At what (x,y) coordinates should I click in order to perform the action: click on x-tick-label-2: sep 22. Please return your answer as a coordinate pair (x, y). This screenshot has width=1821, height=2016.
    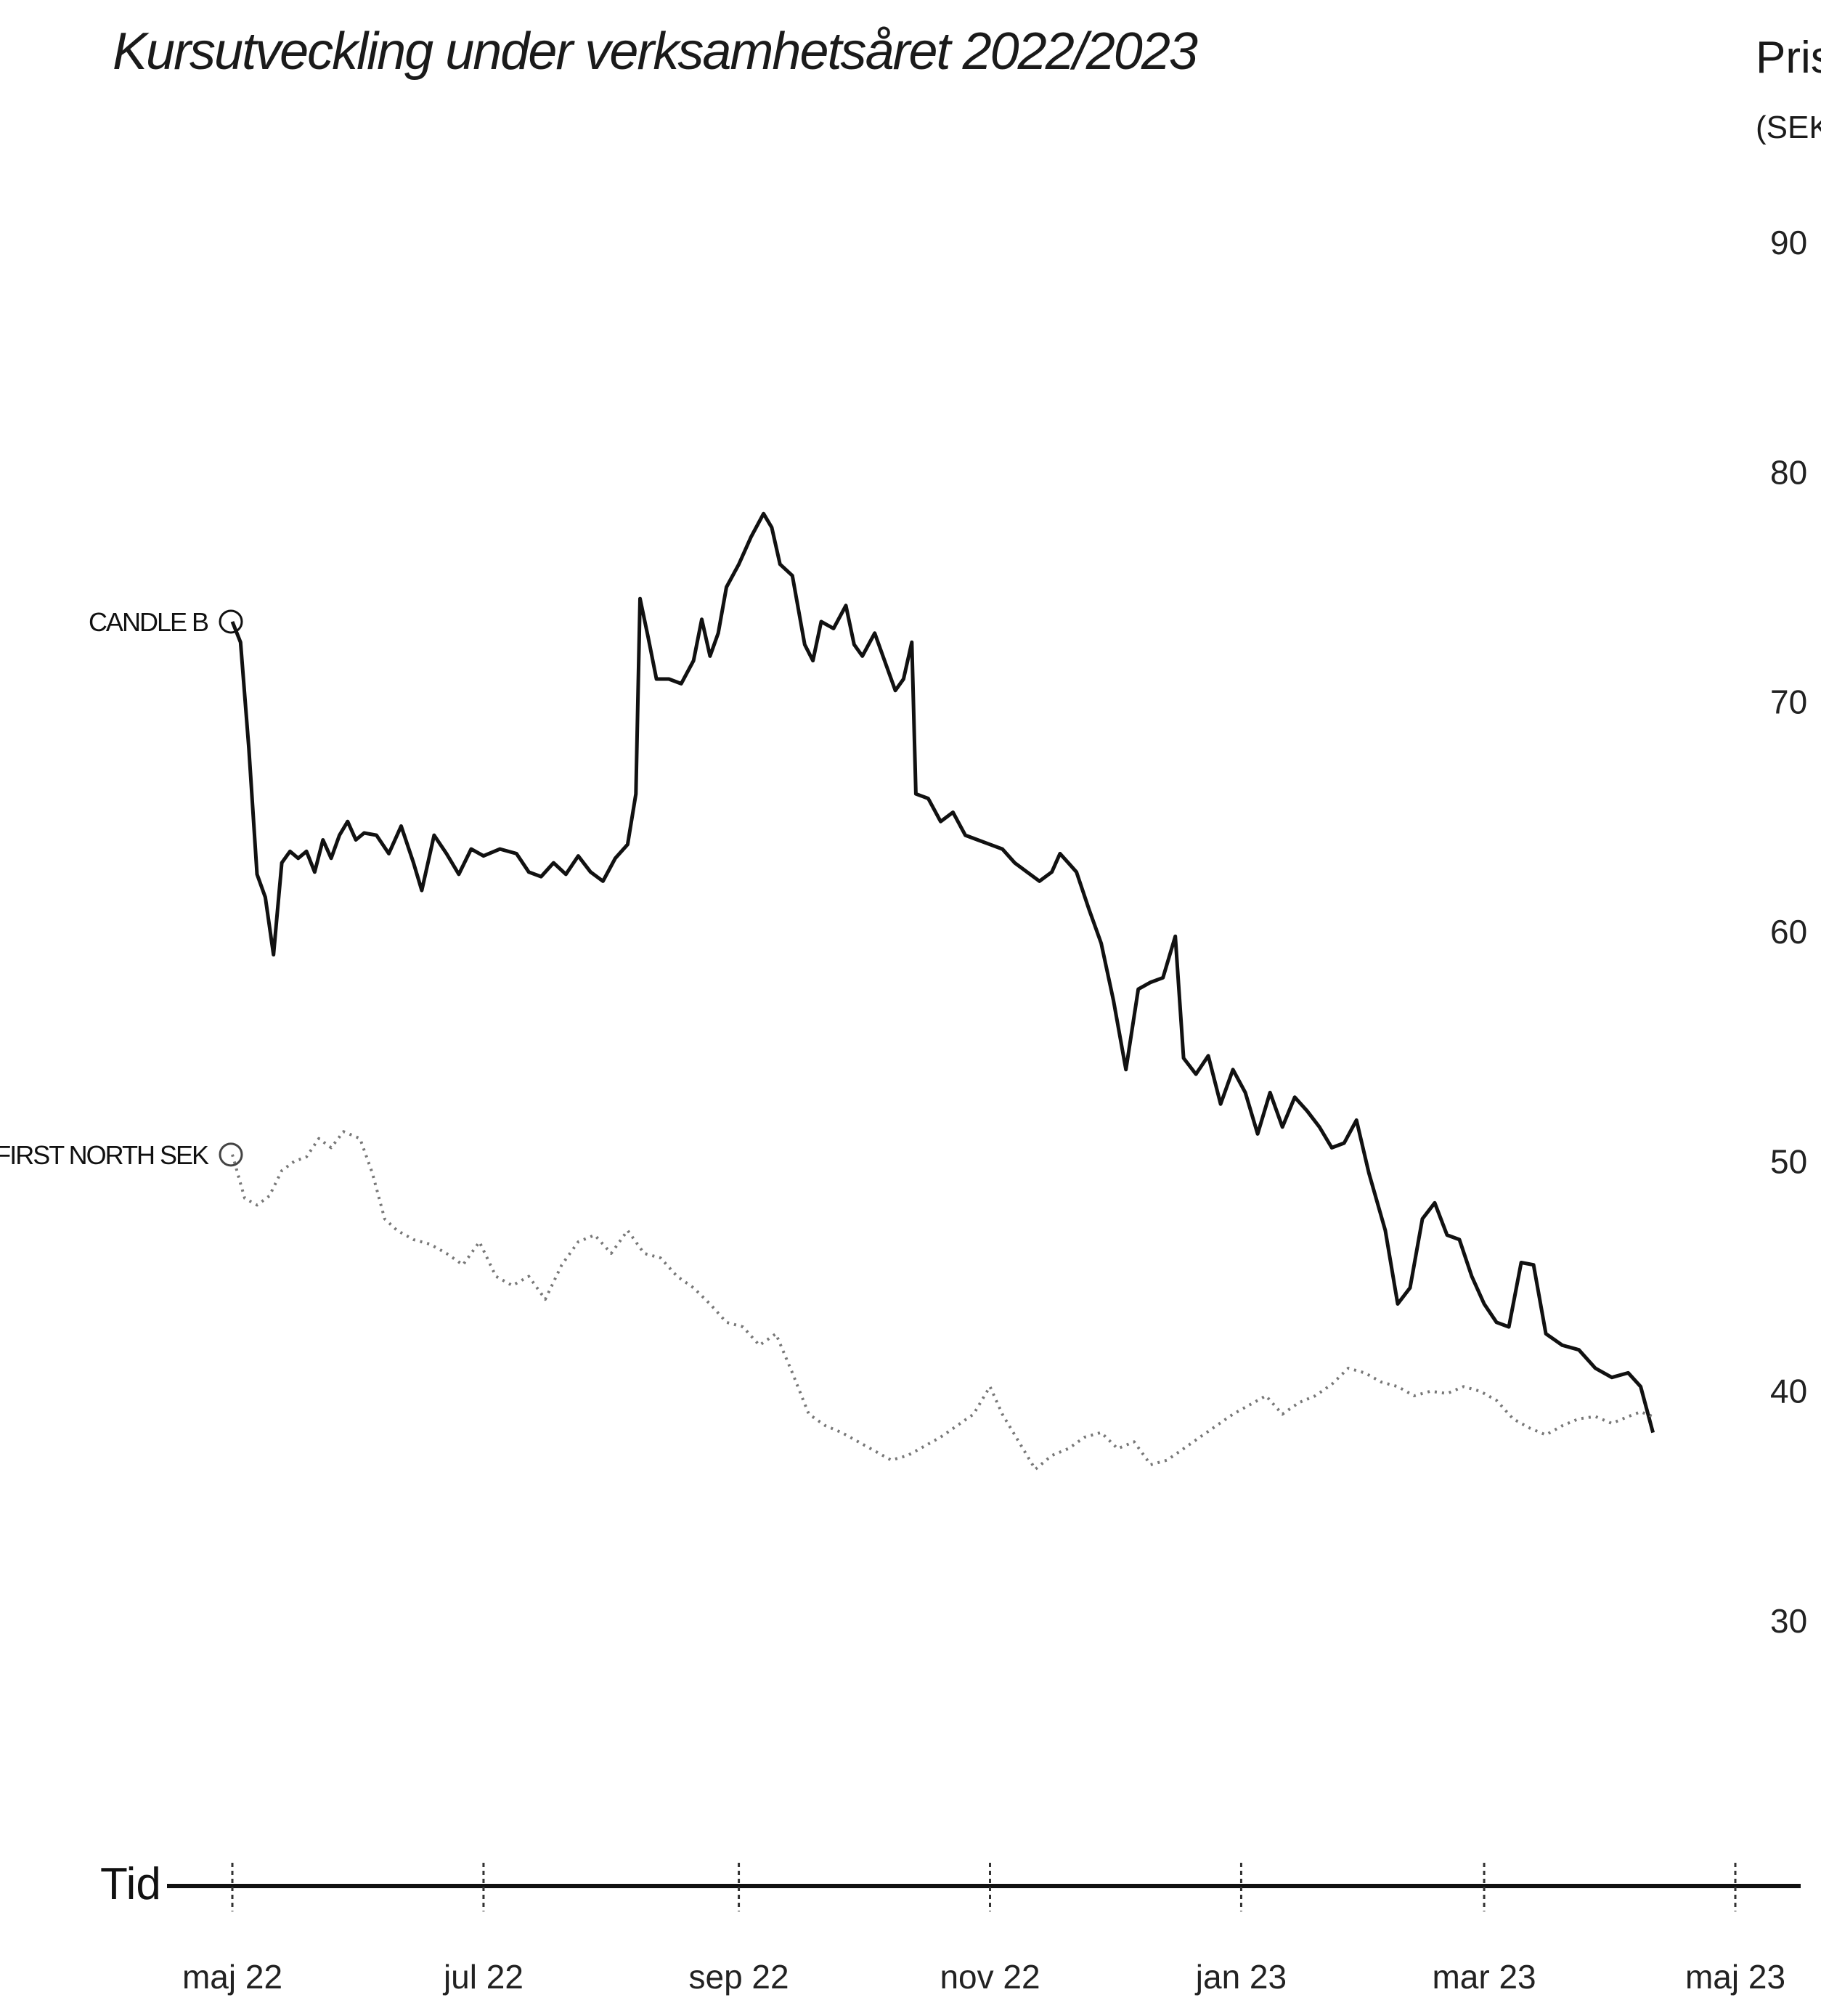
    Looking at the image, I should click on (738, 1977).